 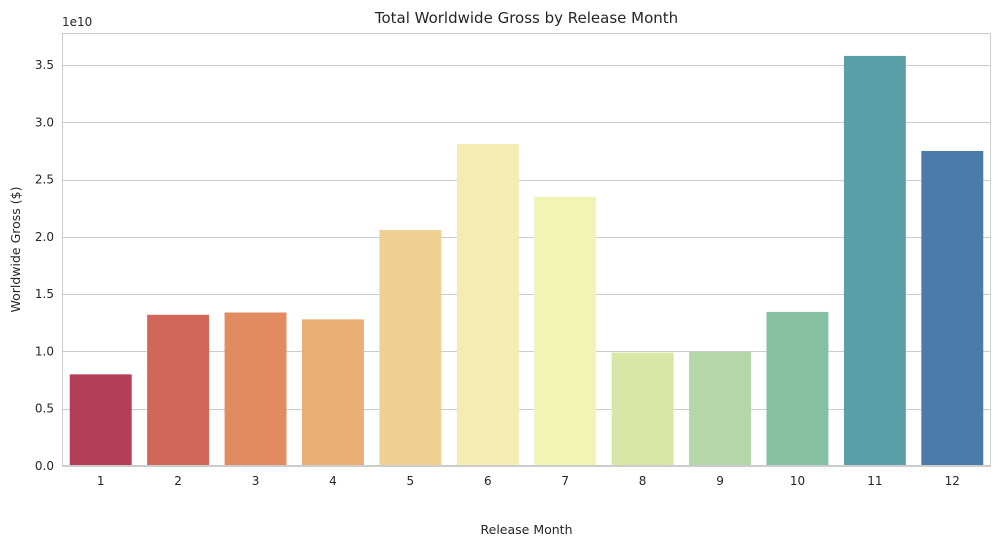 I want to click on y-tick-labels: 0.0 0.5 1.0 1.5 2.0 2.5 3.0 3.5, so click(x=44, y=265).